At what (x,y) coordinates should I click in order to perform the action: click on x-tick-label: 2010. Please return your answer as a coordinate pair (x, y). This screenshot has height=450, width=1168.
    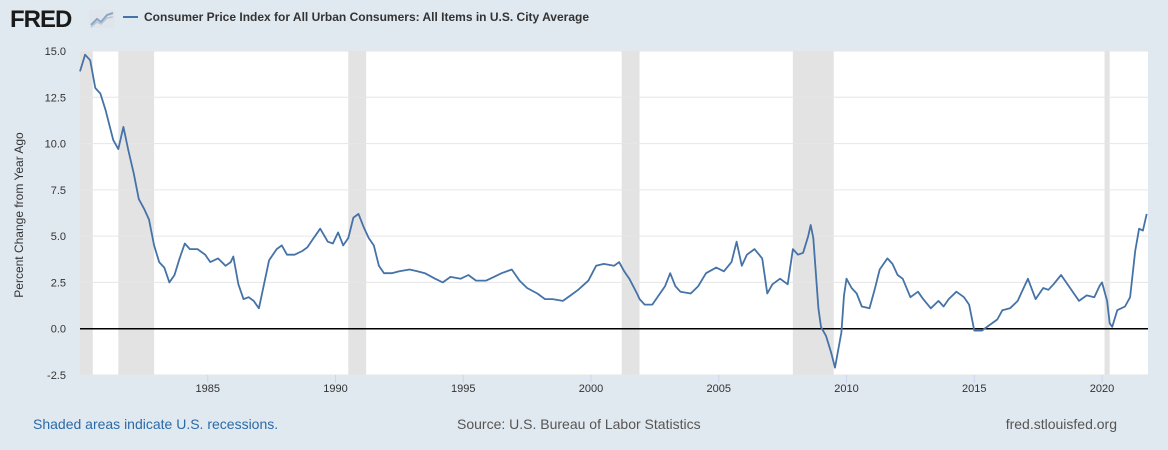
    Looking at the image, I should click on (846, 389).